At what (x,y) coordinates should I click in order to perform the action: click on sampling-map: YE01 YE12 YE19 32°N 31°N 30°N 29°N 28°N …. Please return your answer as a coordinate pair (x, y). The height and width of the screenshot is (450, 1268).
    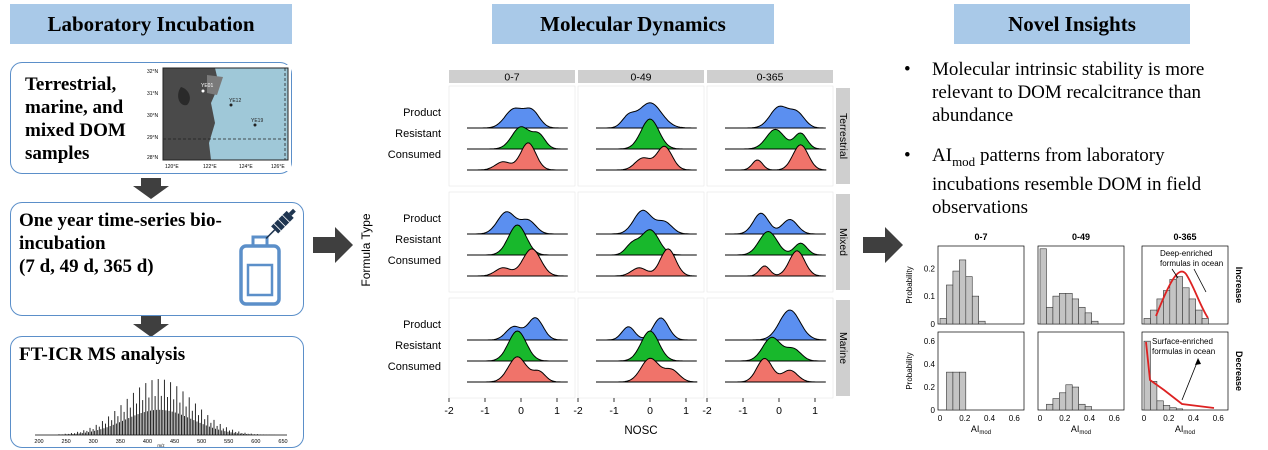
    Looking at the image, I should click on (218, 118).